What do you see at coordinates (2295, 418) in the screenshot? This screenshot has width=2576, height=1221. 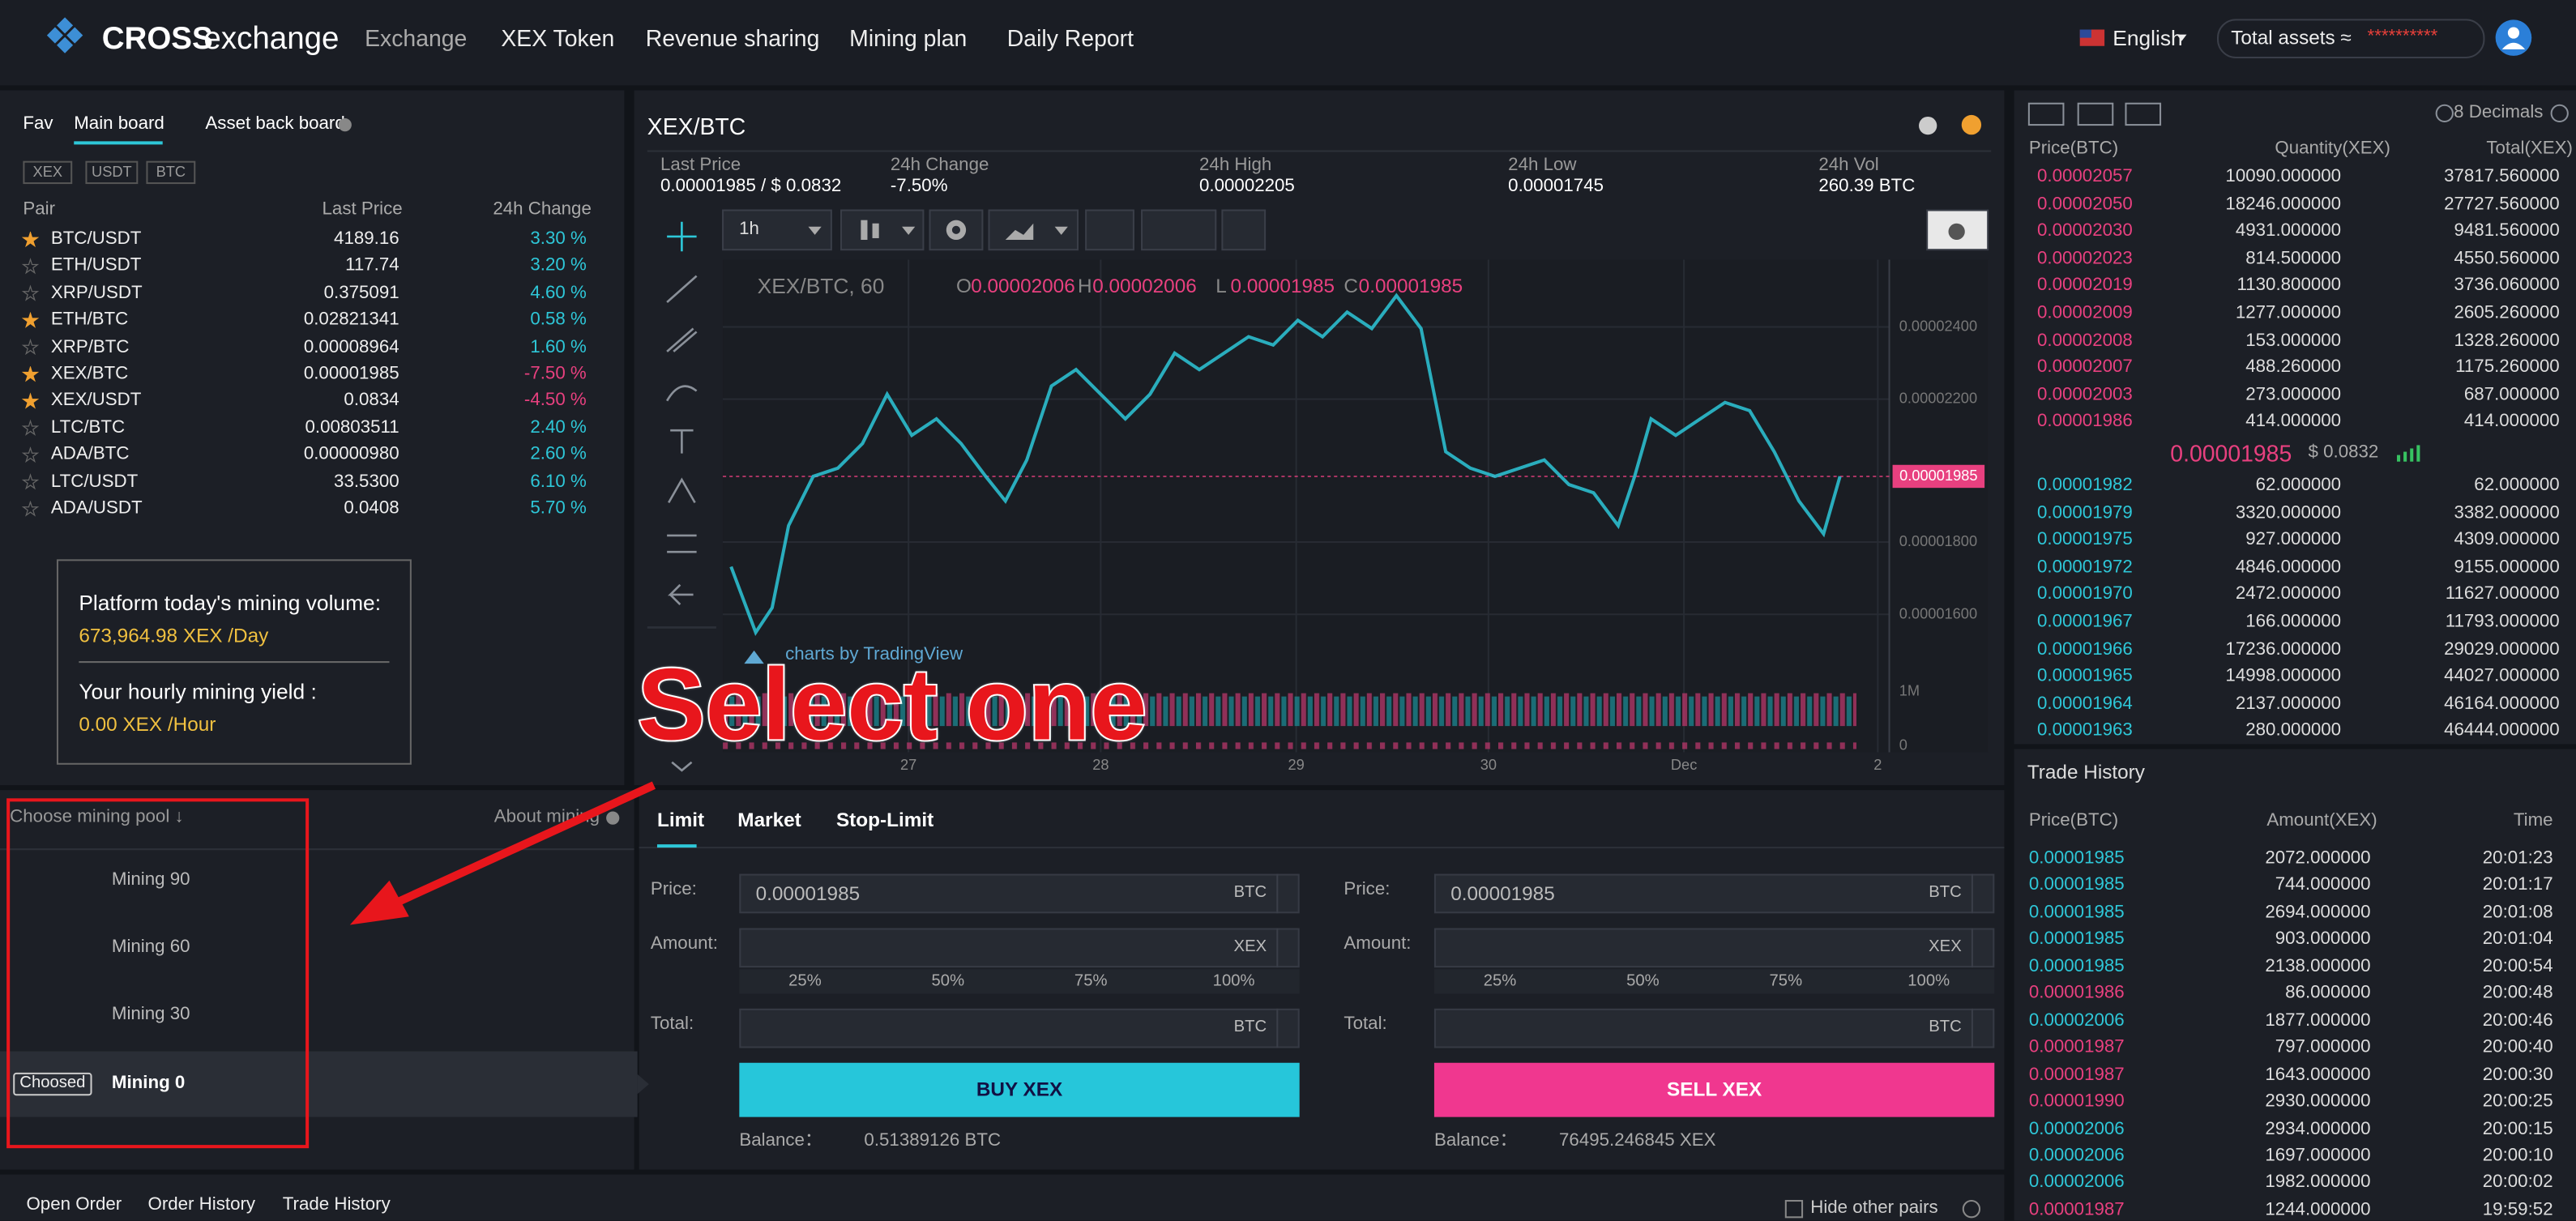 I see `order-book-panel` at bounding box center [2295, 418].